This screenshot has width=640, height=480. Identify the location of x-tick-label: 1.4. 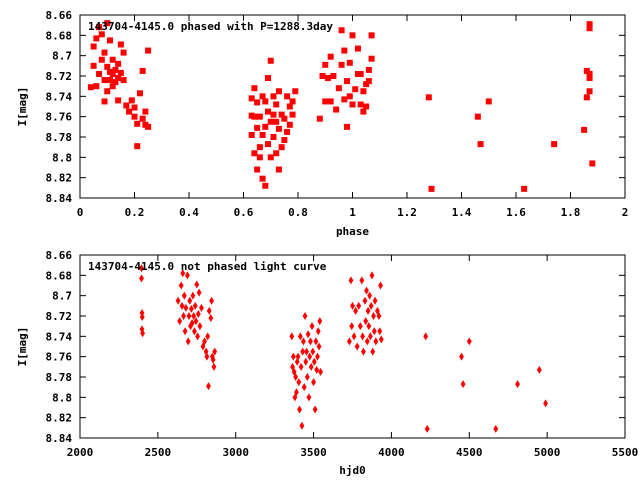
(462, 212).